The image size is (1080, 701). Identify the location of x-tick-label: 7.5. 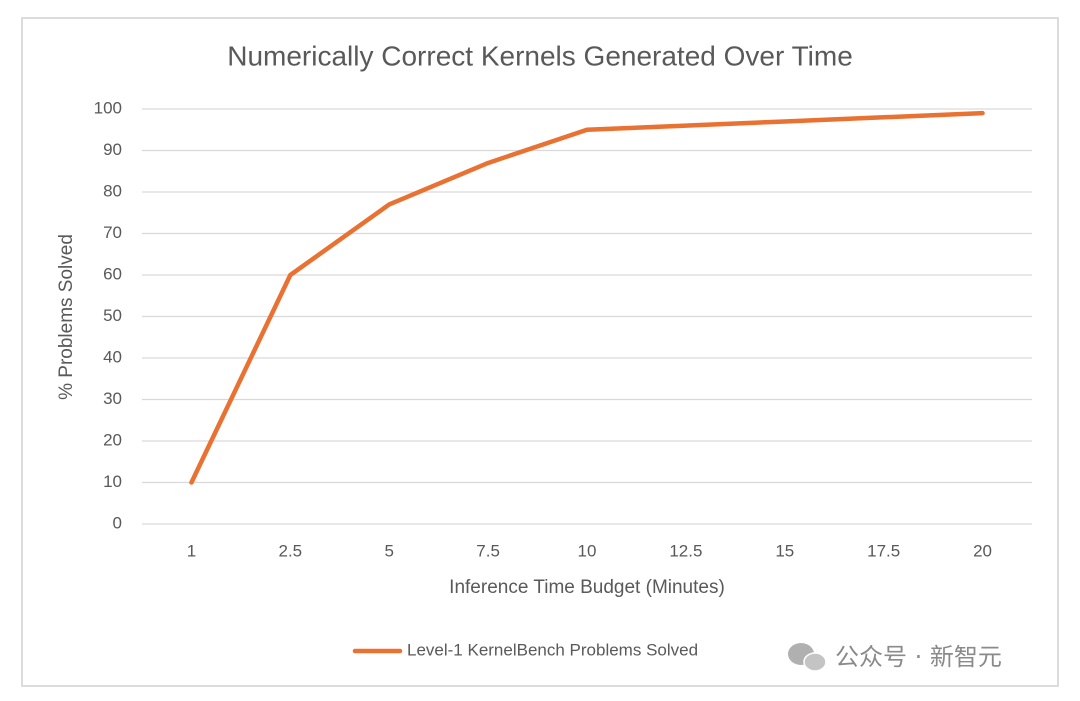
(488, 550).